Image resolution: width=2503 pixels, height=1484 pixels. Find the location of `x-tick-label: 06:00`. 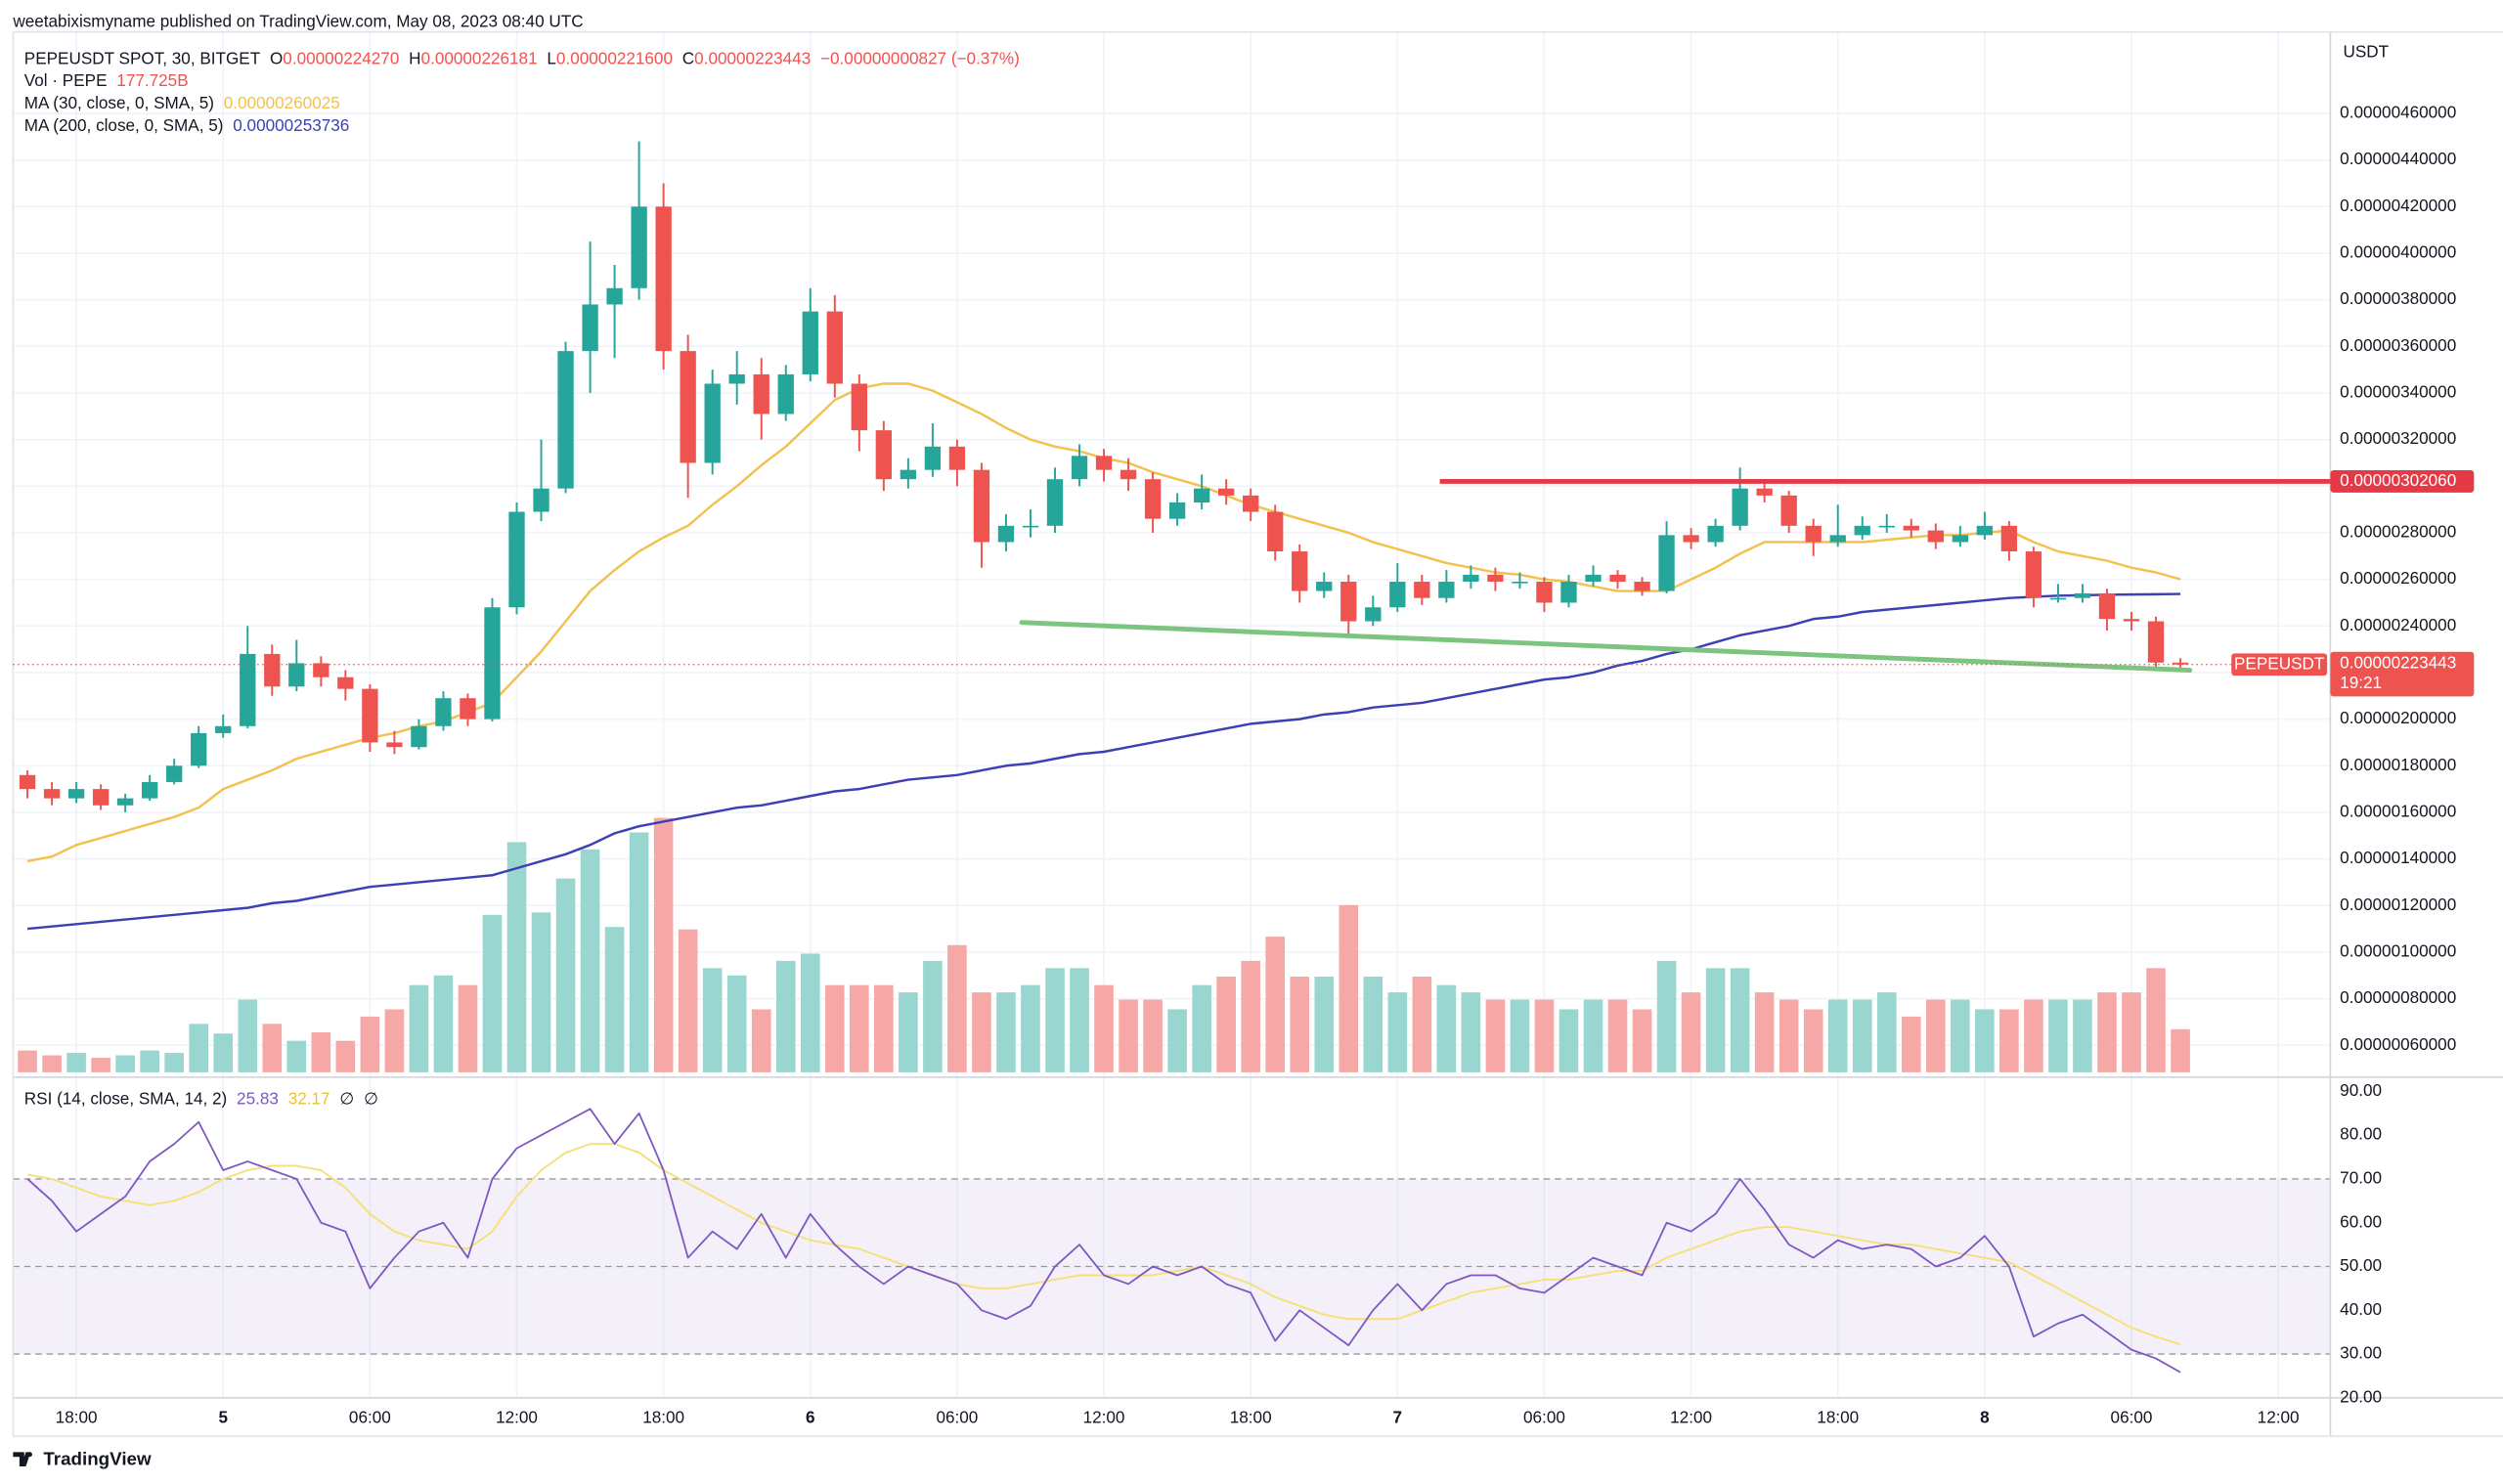

x-tick-label: 06:00 is located at coordinates (1544, 1417).